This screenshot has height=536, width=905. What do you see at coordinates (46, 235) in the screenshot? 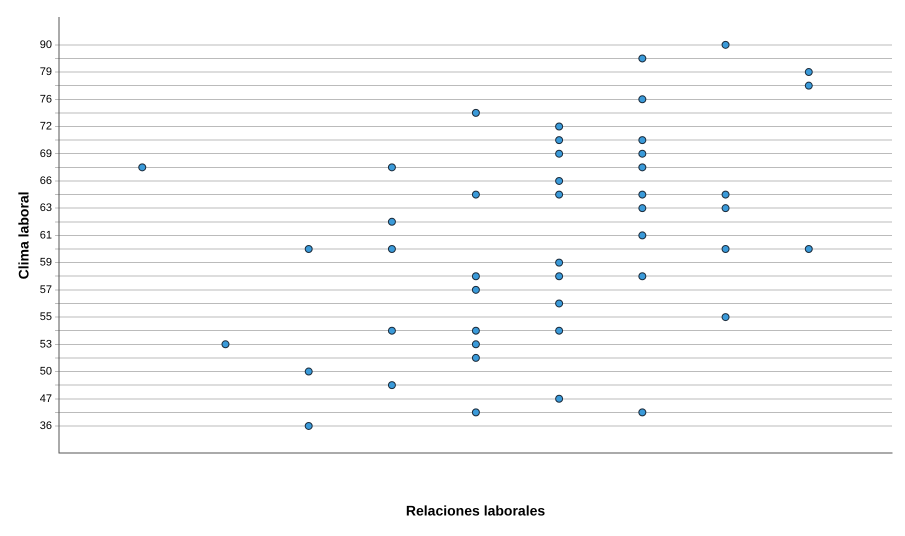
I see `y-tick-label: 61` at bounding box center [46, 235].